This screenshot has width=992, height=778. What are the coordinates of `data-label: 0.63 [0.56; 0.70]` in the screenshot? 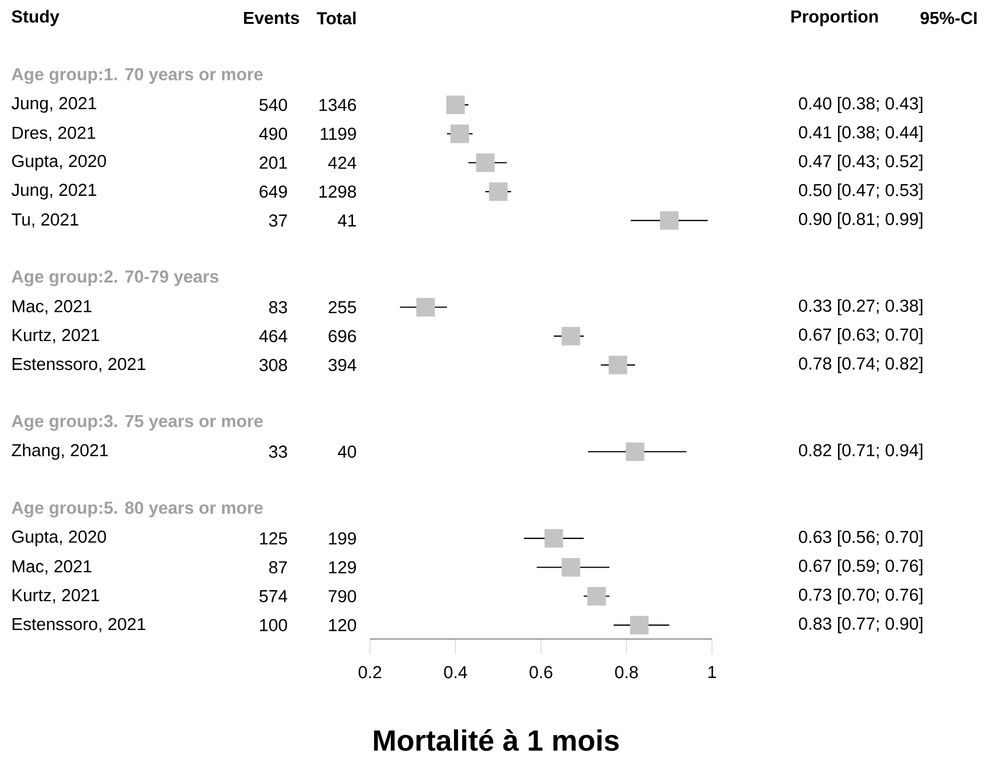 It's located at (860, 538).